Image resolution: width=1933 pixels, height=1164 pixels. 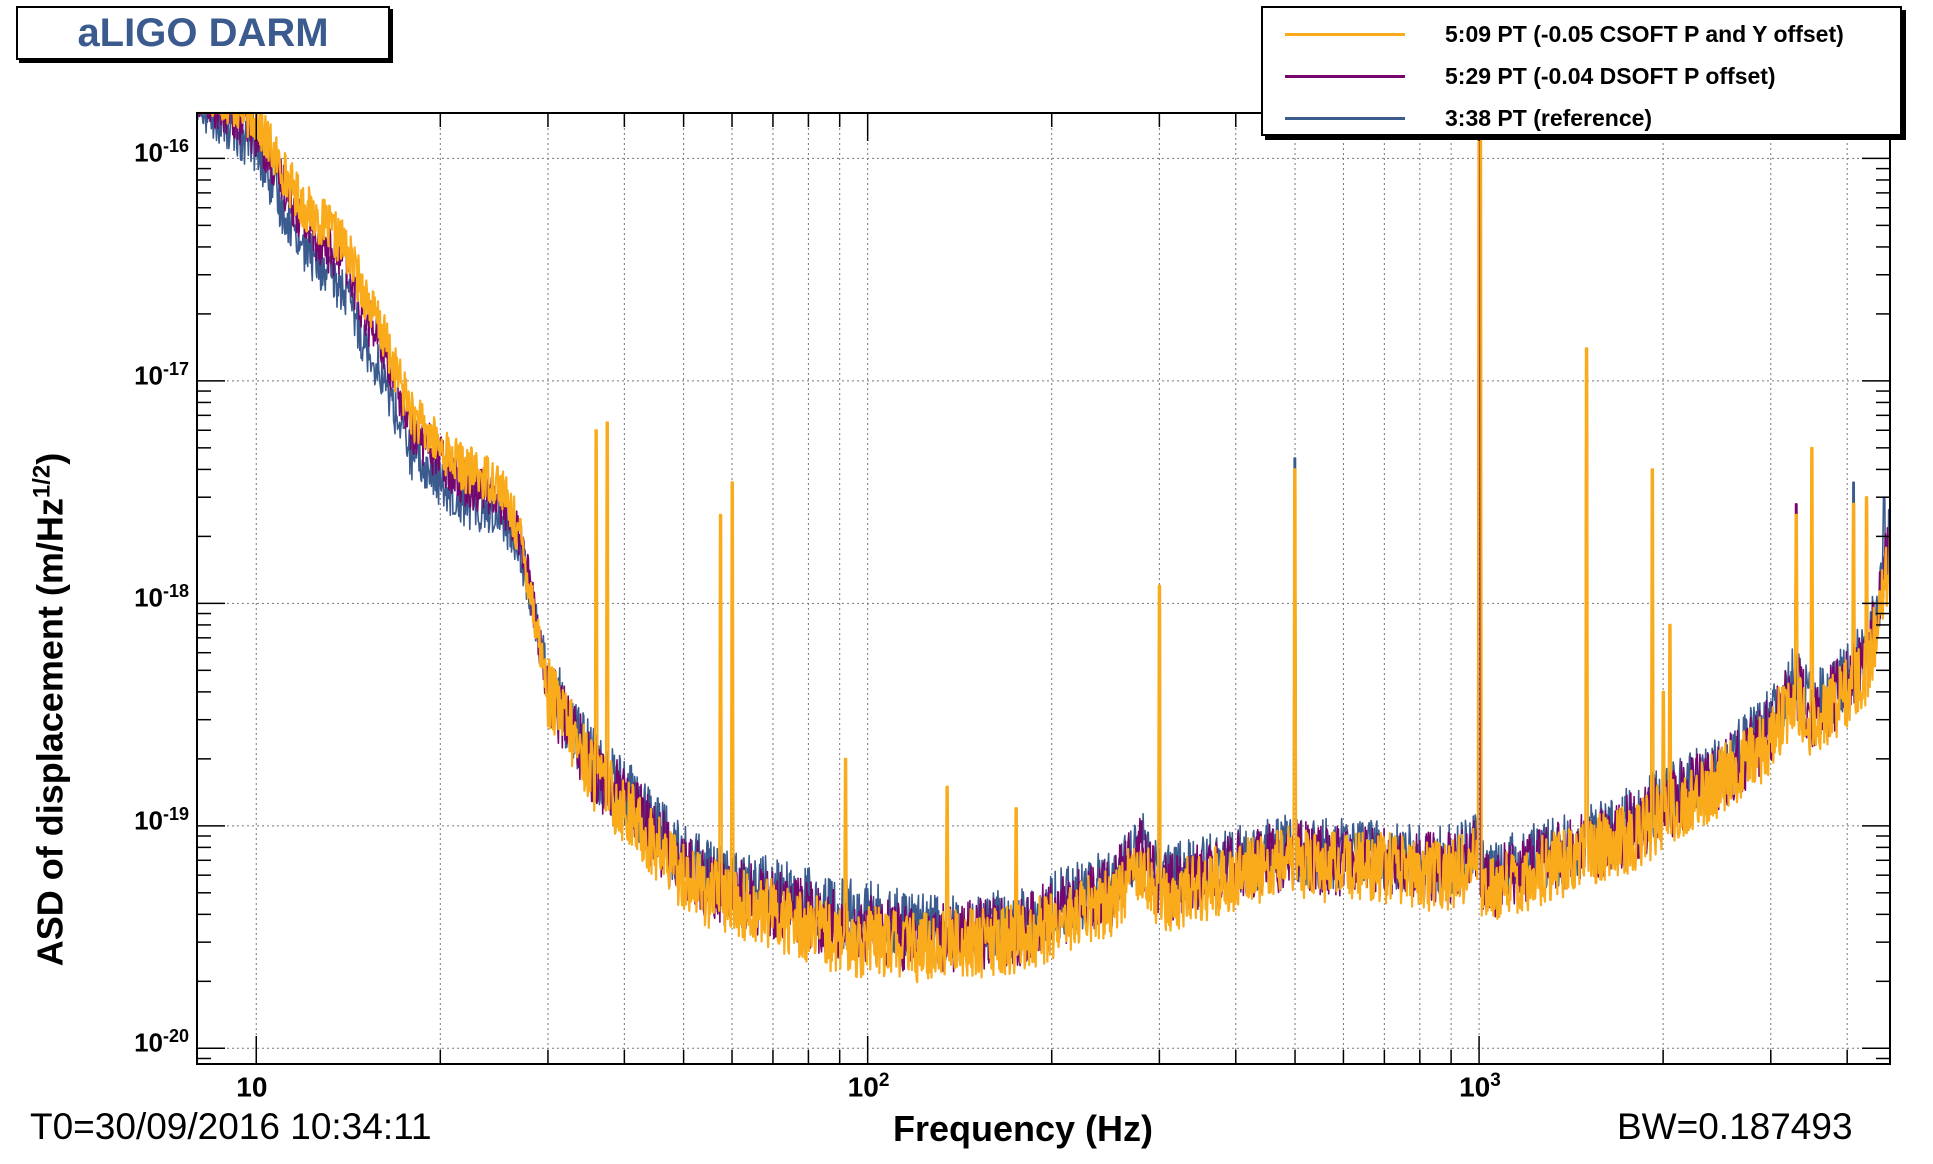 I want to click on y-tick-label: 10-17, so click(x=161, y=374).